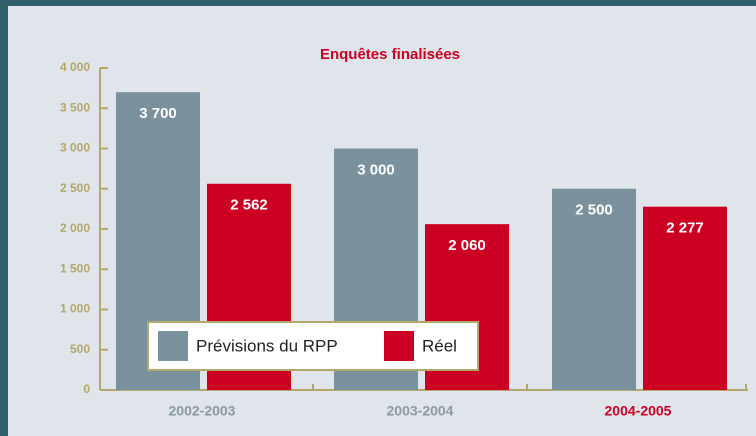 This screenshot has height=436, width=756. What do you see at coordinates (75, 309) in the screenshot?
I see `y-tick-label: 1 000` at bounding box center [75, 309].